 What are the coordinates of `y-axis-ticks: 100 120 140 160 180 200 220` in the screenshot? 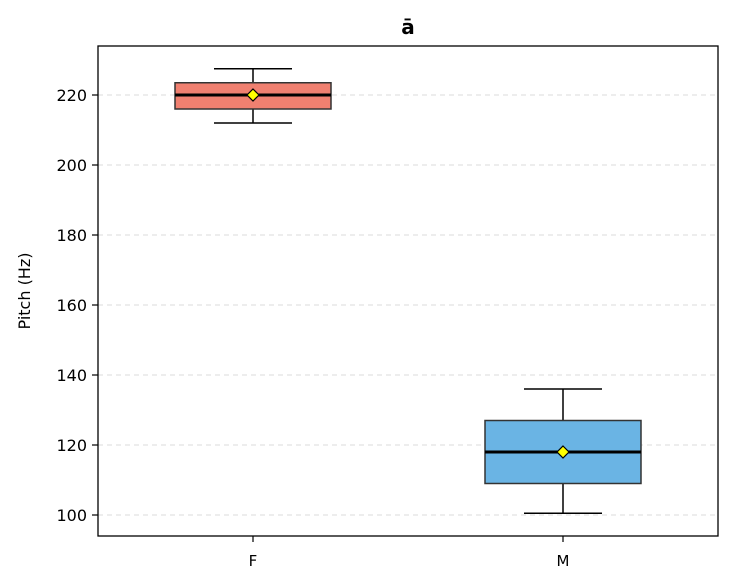 It's located at (77, 305).